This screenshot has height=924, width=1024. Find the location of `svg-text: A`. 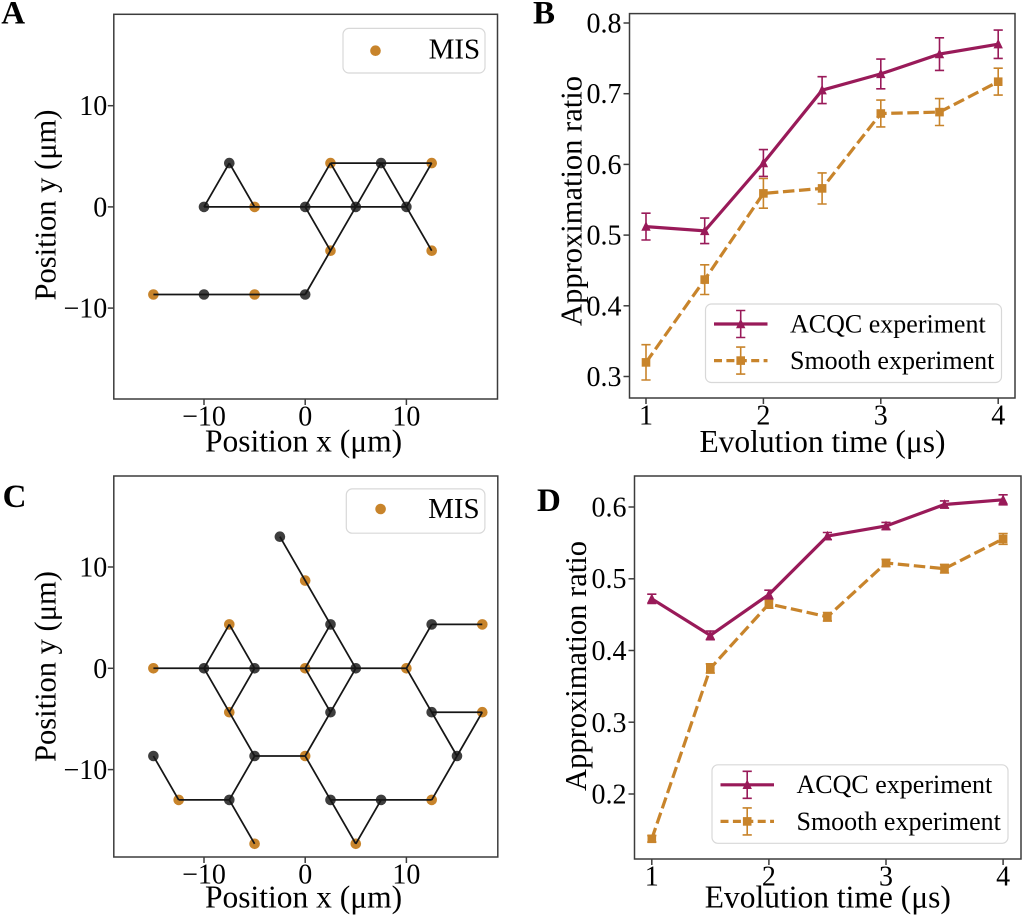

svg-text: A is located at coordinates (13, 15).